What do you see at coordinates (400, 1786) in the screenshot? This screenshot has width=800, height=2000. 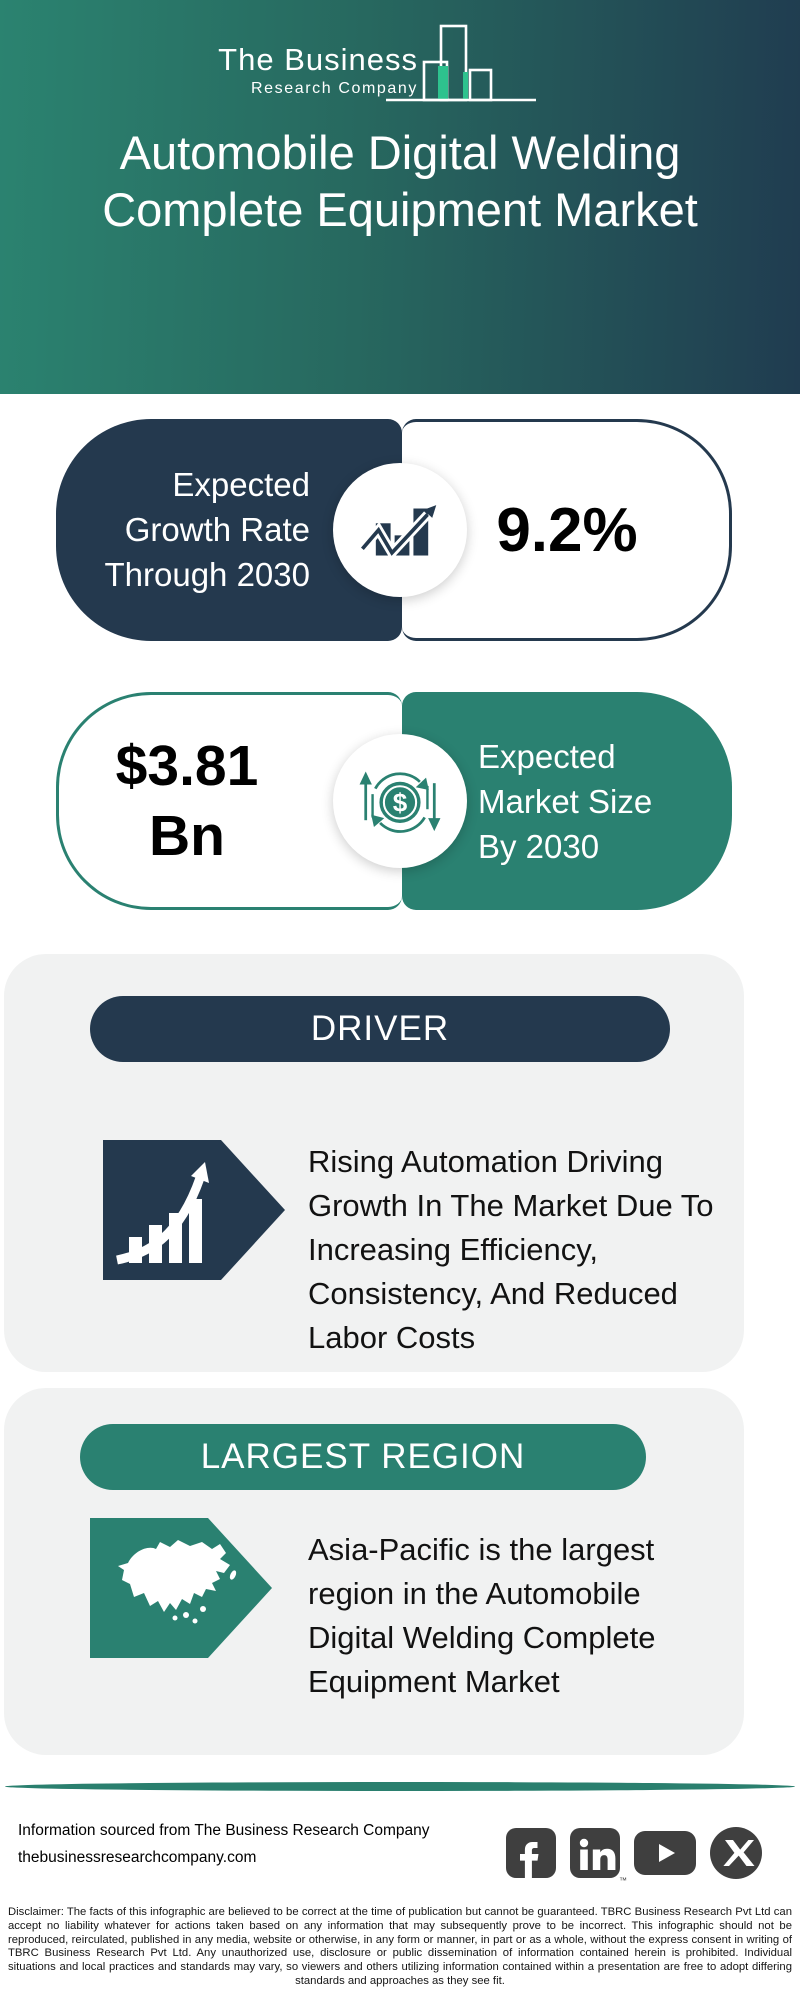 I see `teal-divider` at bounding box center [400, 1786].